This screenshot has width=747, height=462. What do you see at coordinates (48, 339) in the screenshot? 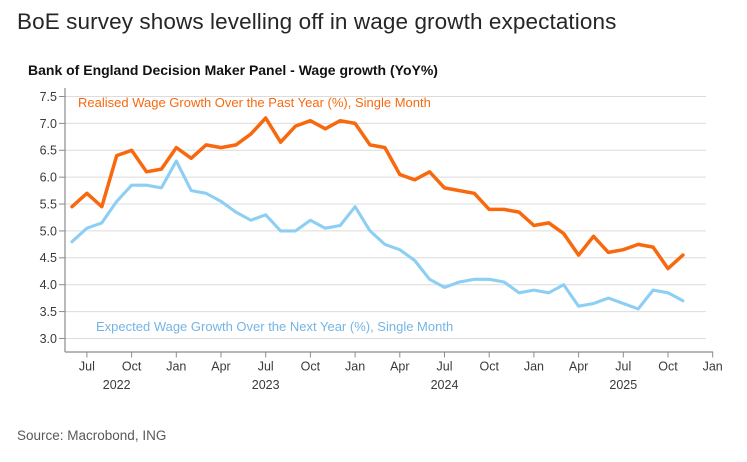
I see `y-tick-label: 3.0` at bounding box center [48, 339].